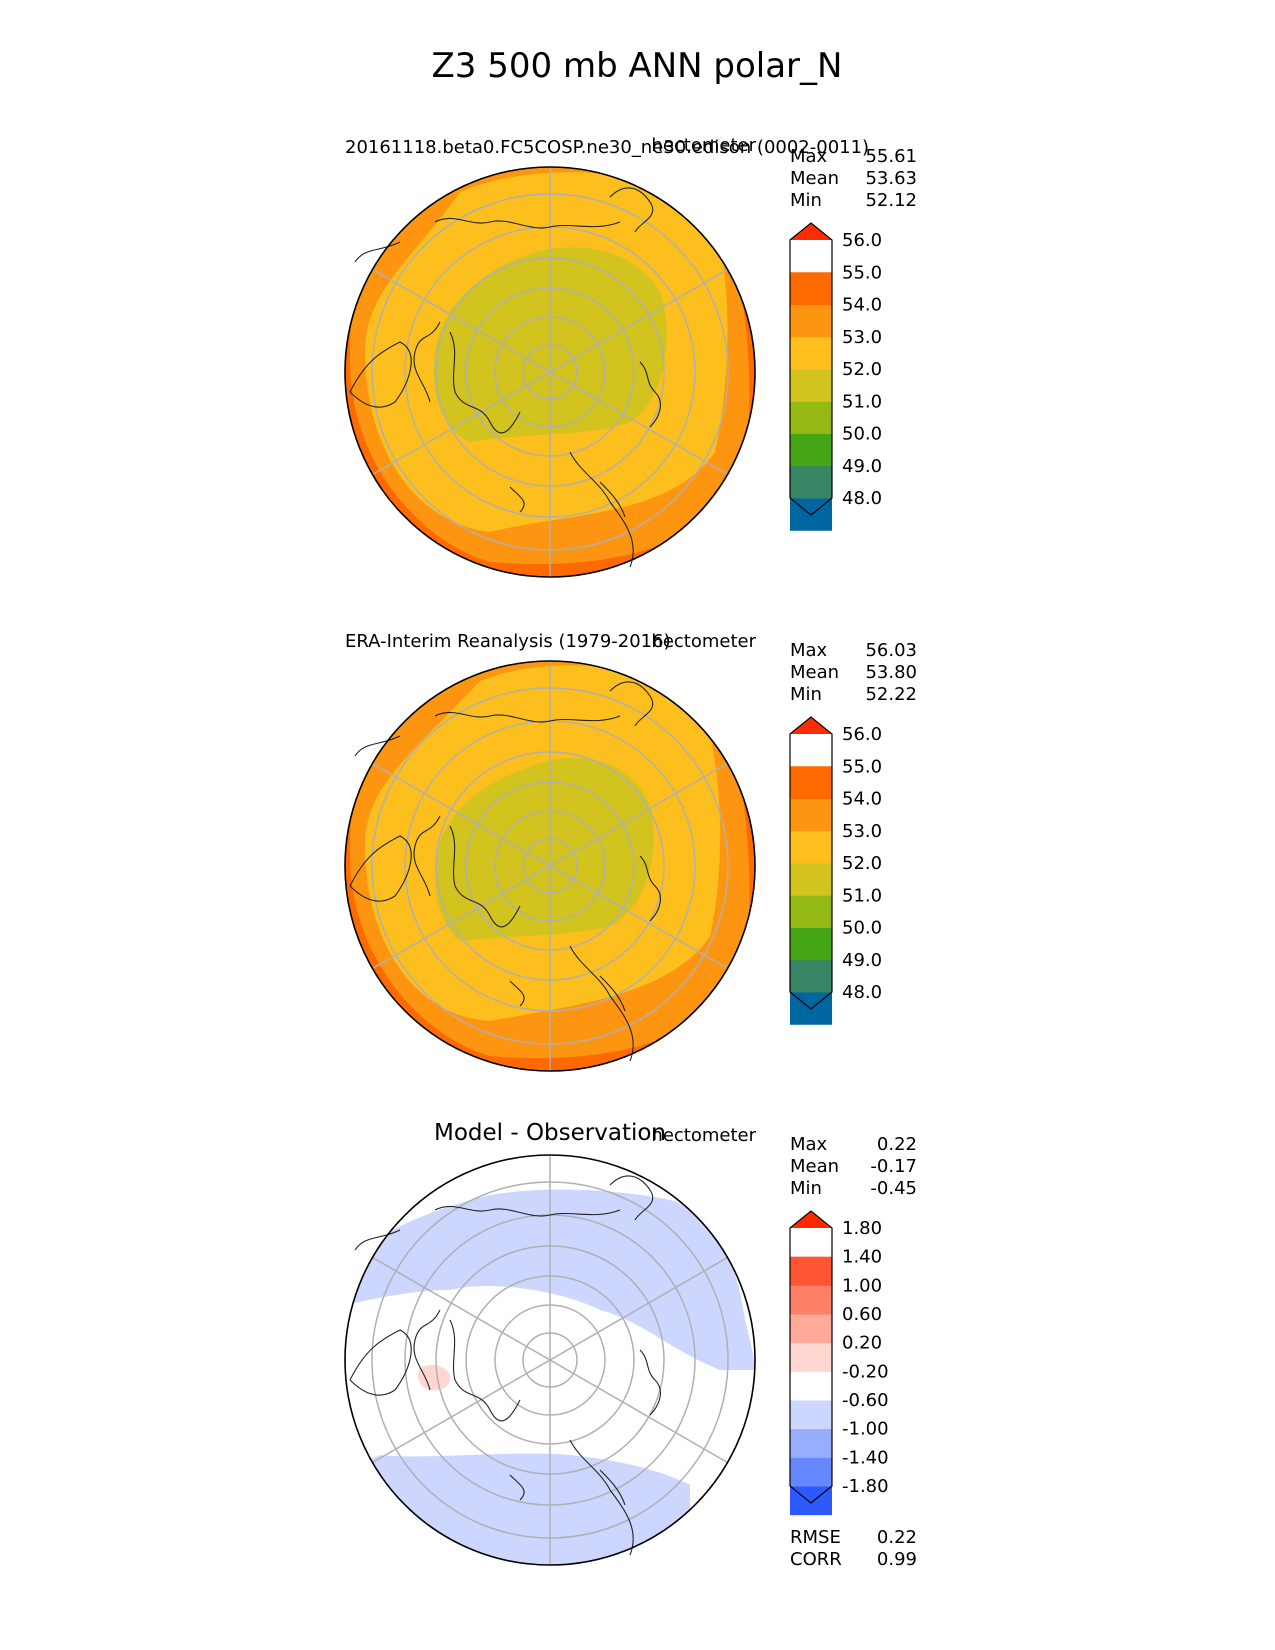  What do you see at coordinates (897, 1537) in the screenshot?
I see `metric-value: 0.22` at bounding box center [897, 1537].